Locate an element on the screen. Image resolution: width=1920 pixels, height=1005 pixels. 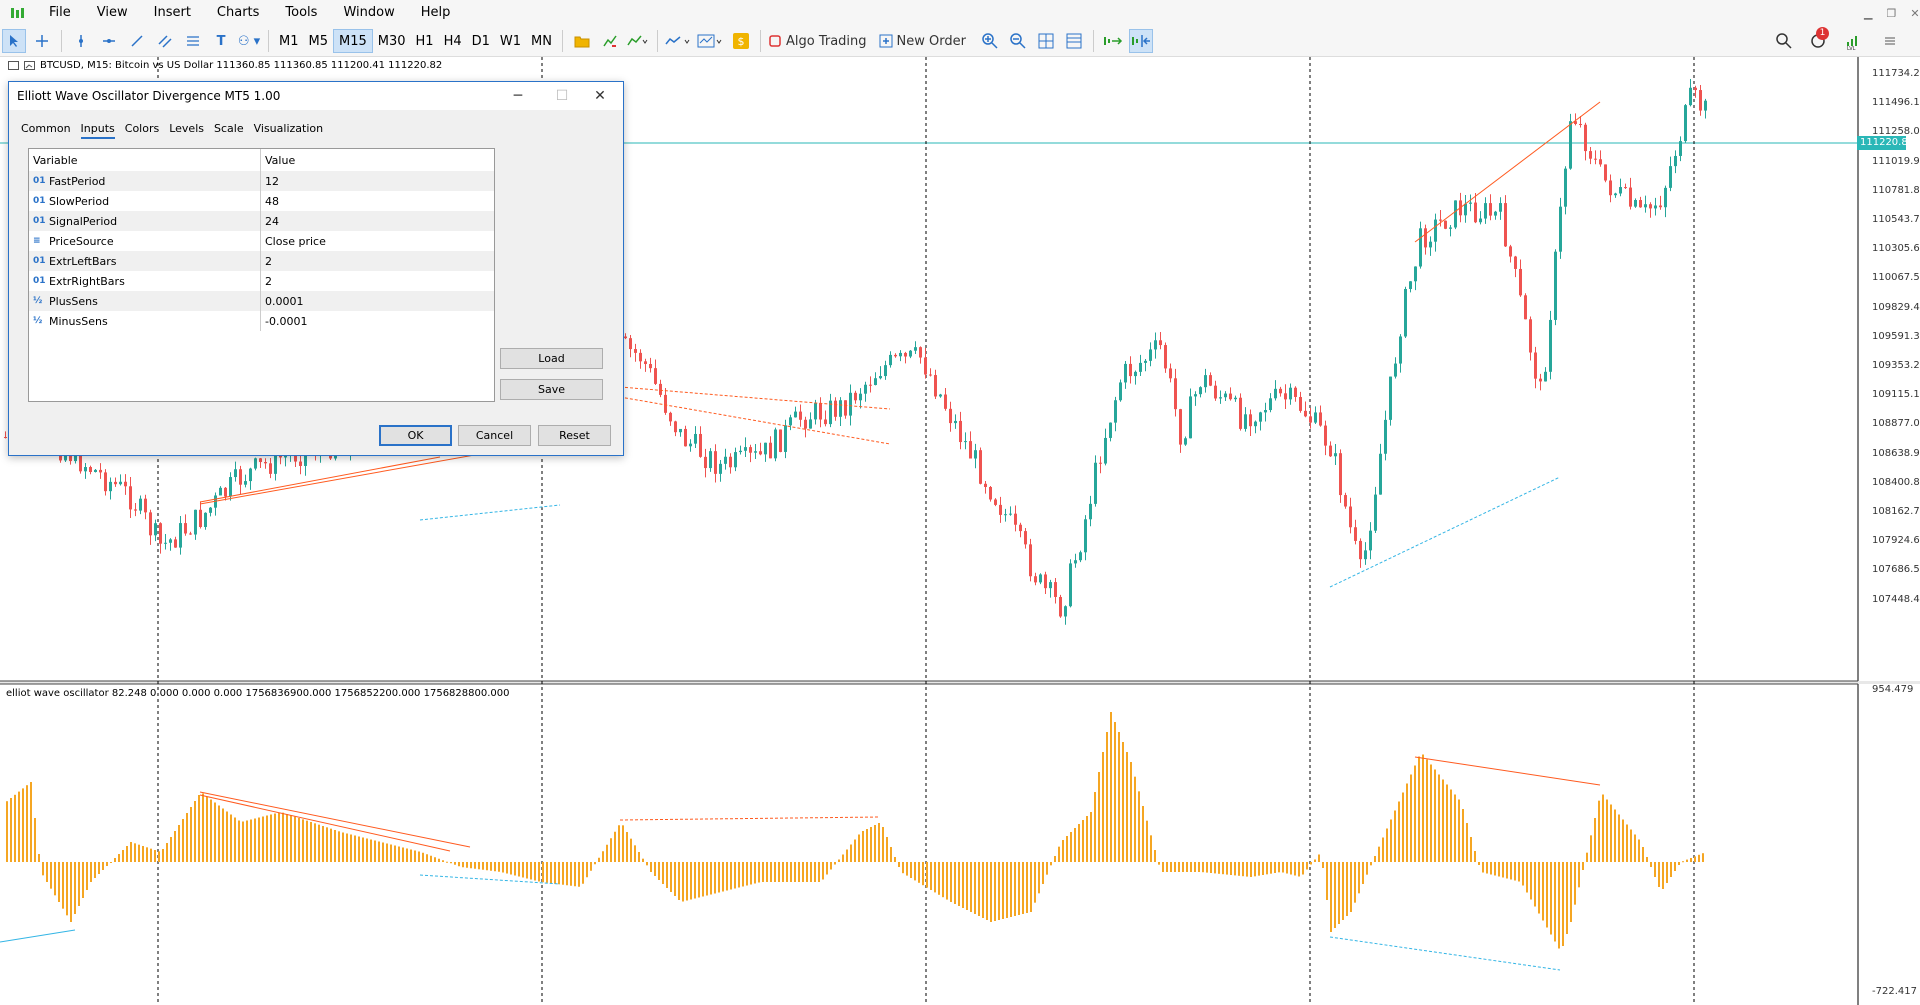
menu-file: File is located at coordinates (60, 12).